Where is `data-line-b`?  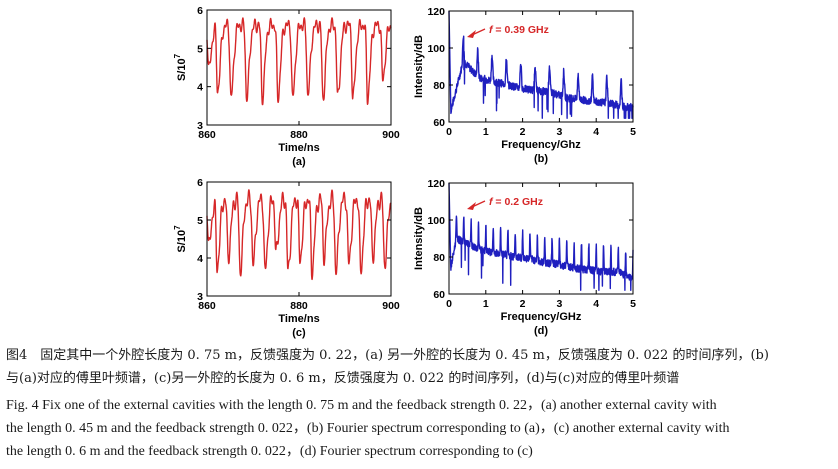
data-line-b is located at coordinates (541, 64).